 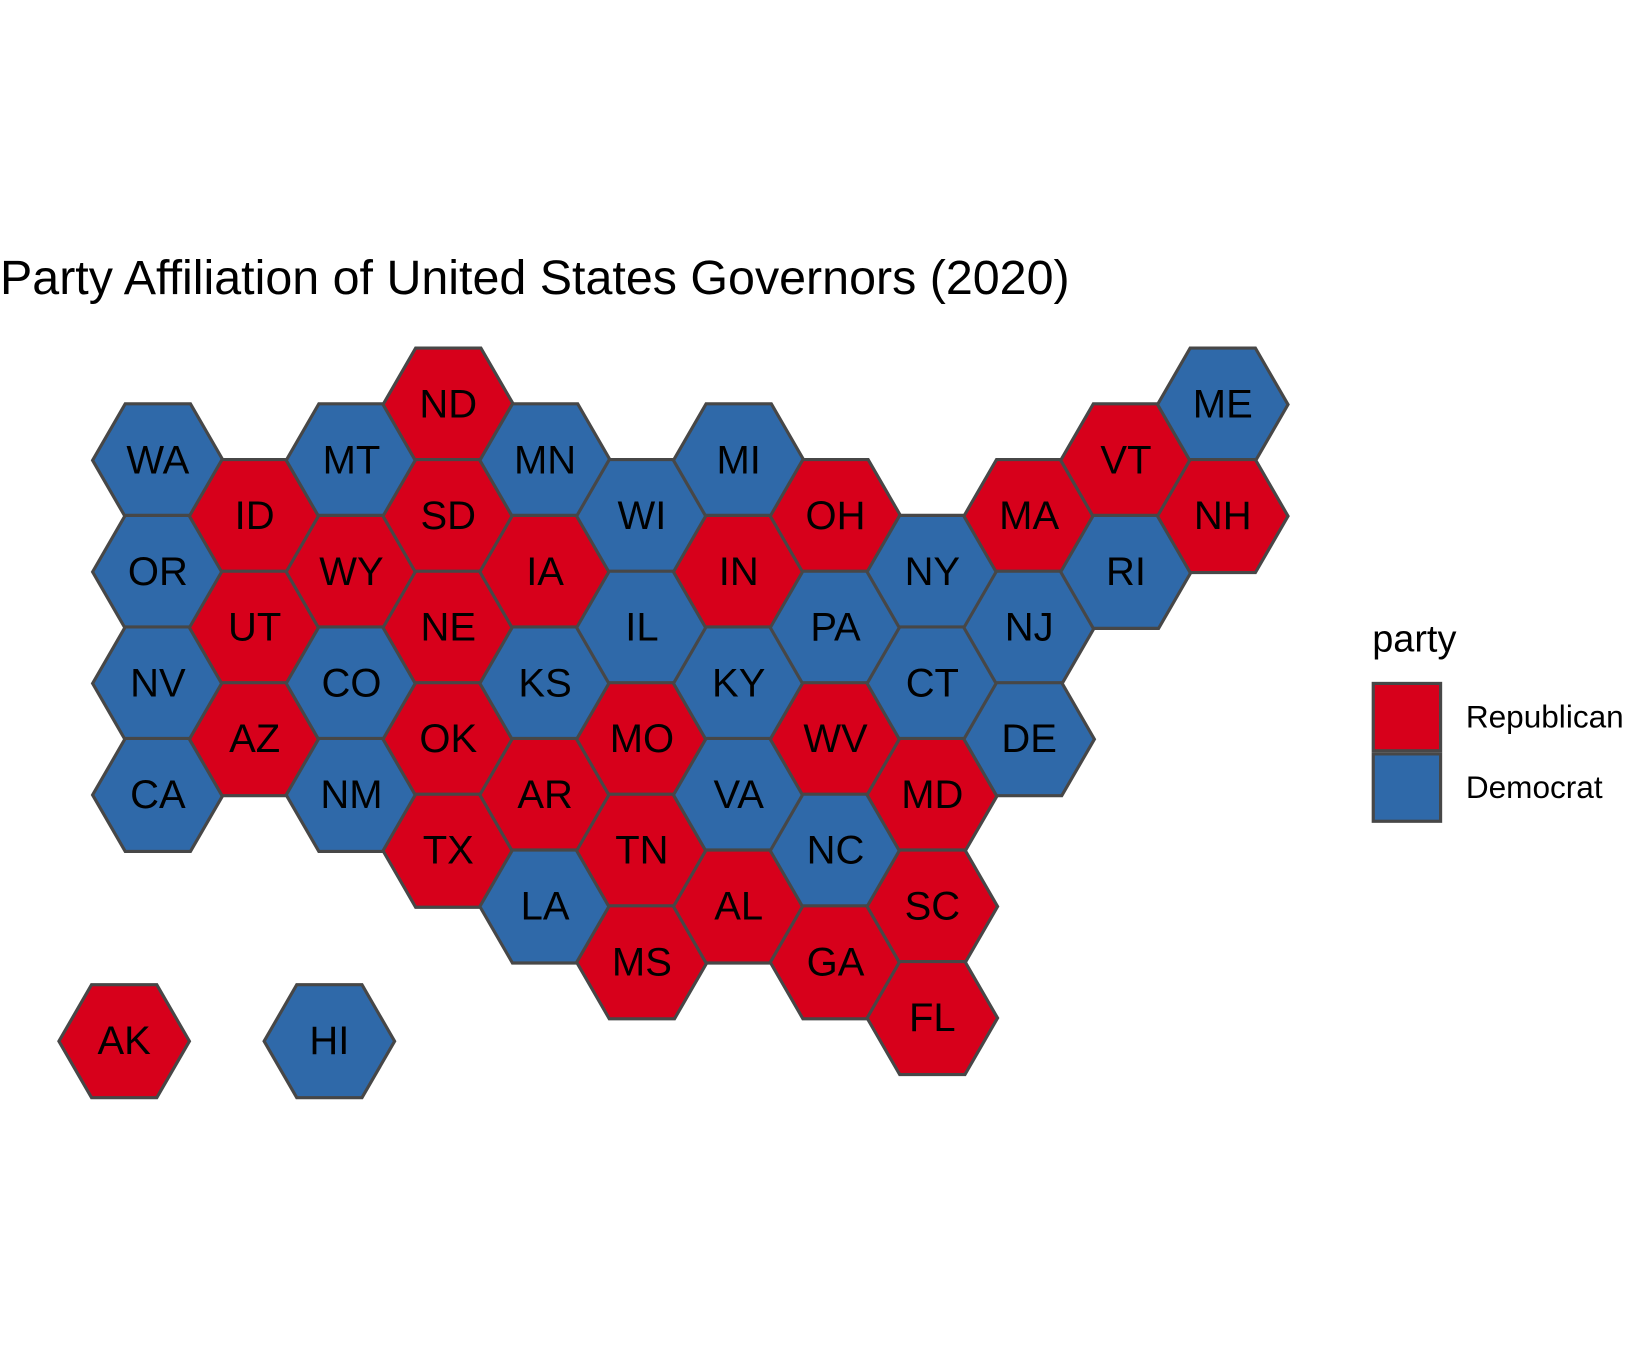 I want to click on state-label: PA, so click(x=835, y=628).